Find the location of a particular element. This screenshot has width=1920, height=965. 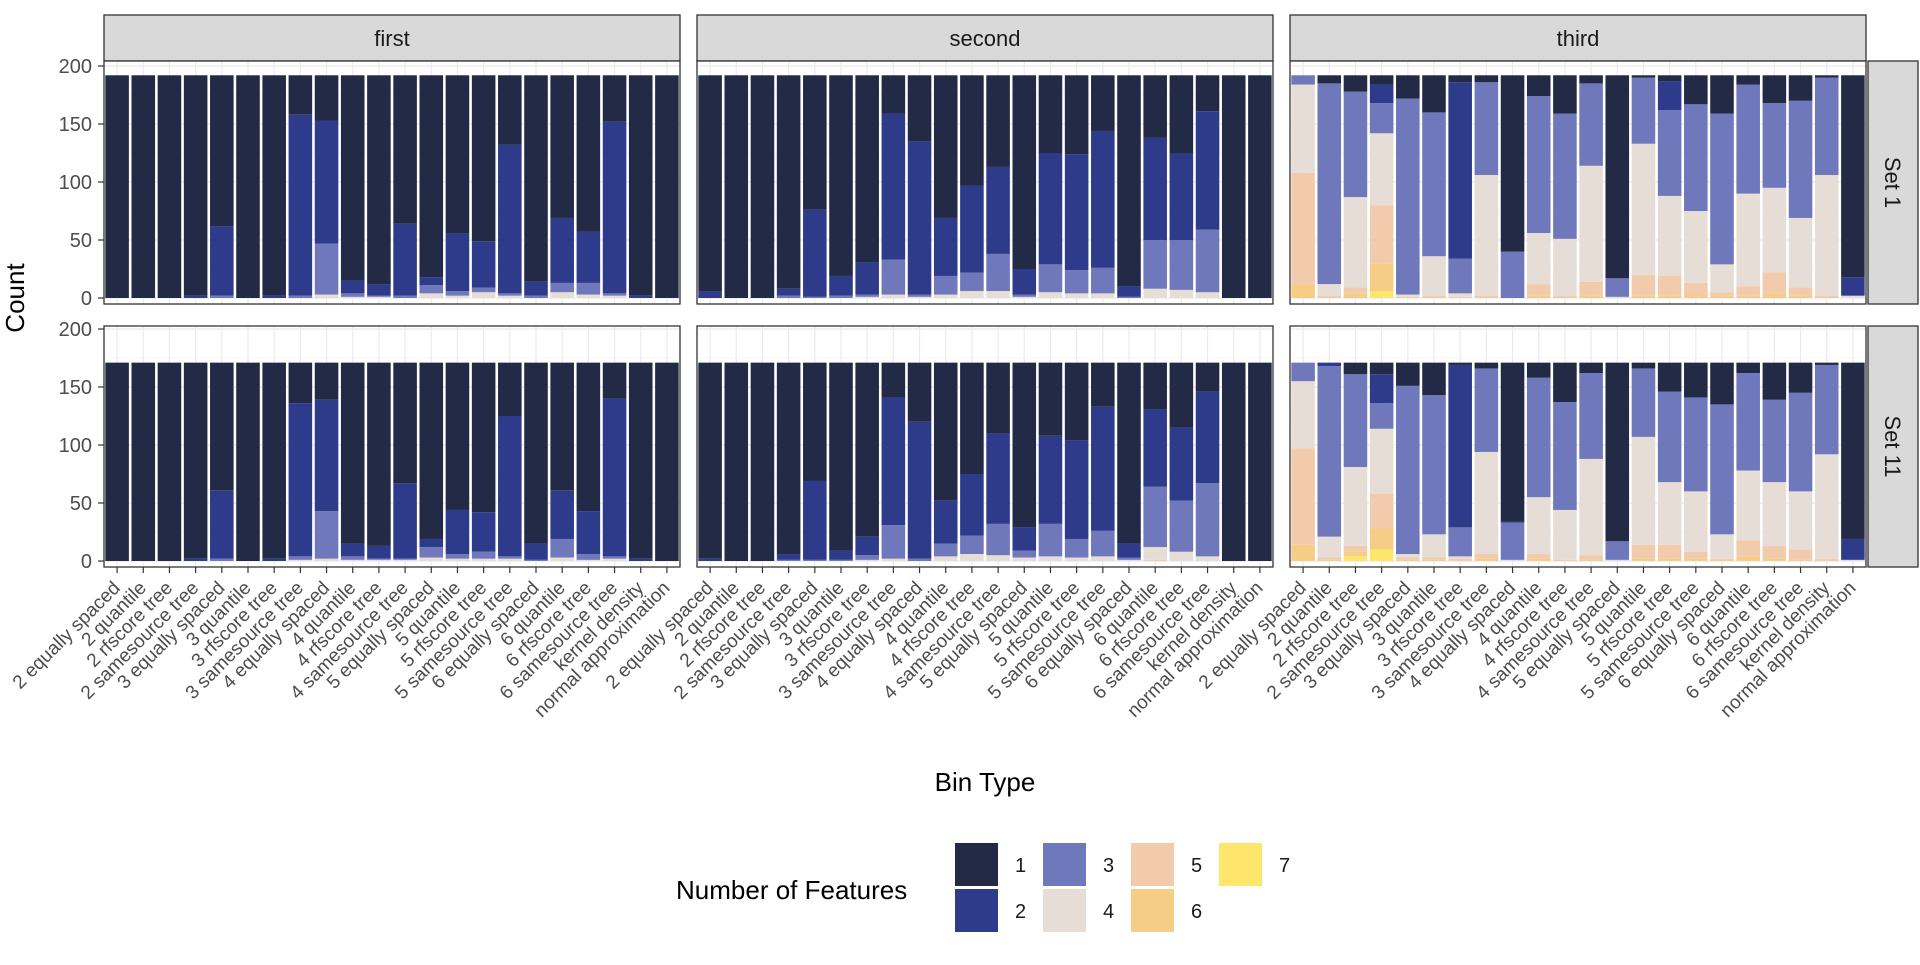

bar-4-quantile is located at coordinates (1538, 461).